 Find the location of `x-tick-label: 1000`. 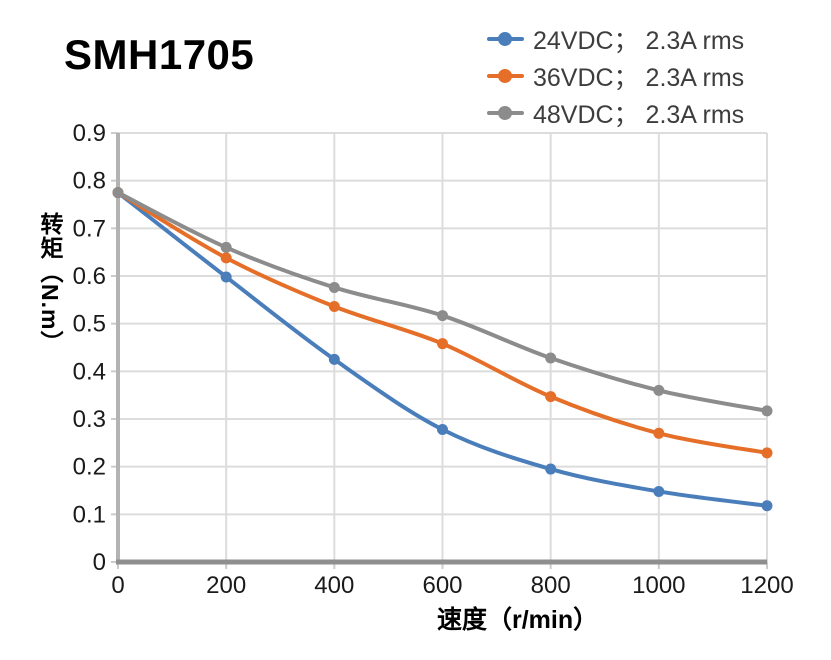

x-tick-label: 1000 is located at coordinates (658, 585).